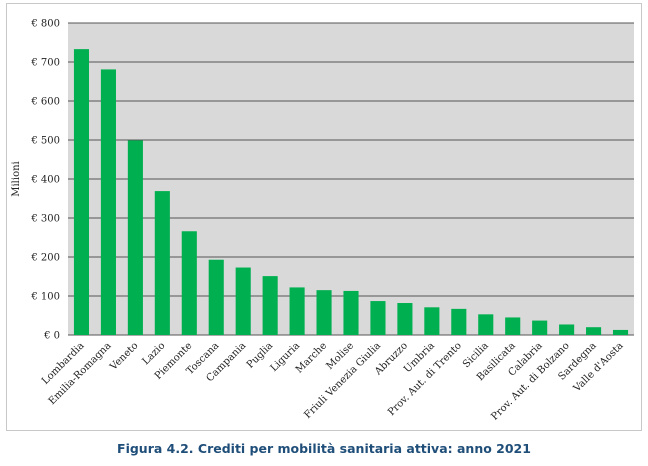 This screenshot has height=466, width=648. I want to click on y-tick-label: € 200, so click(45, 258).